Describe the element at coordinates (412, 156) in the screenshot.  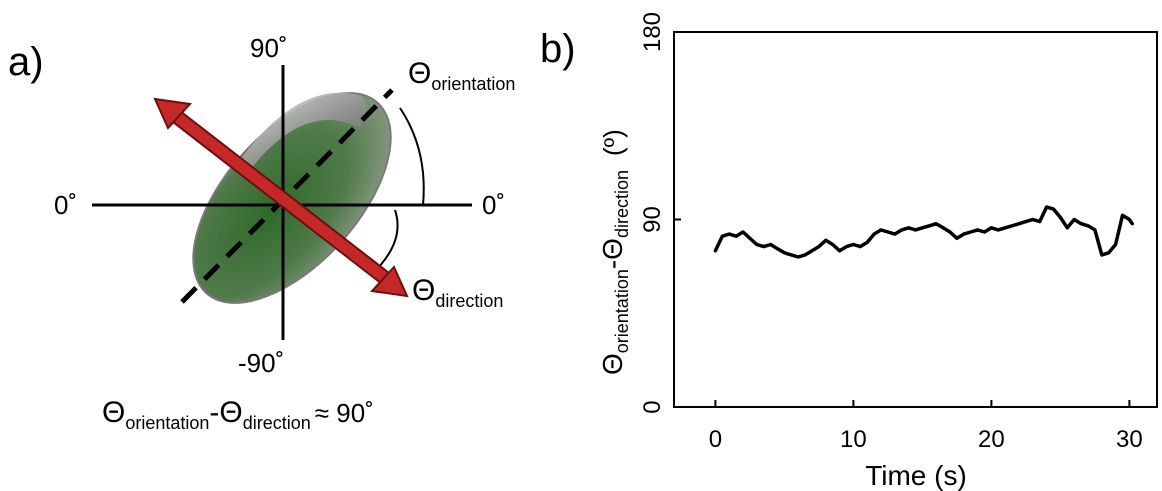
I see `orientation-angle-arc` at that location.